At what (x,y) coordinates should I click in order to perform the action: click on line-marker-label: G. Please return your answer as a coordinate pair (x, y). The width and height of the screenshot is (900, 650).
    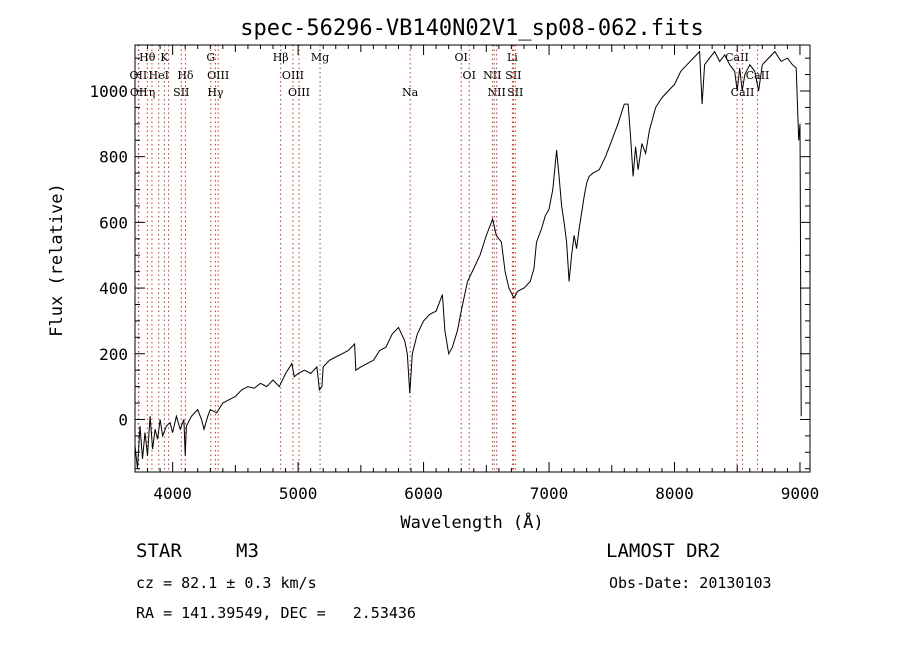
    Looking at the image, I should click on (210, 57).